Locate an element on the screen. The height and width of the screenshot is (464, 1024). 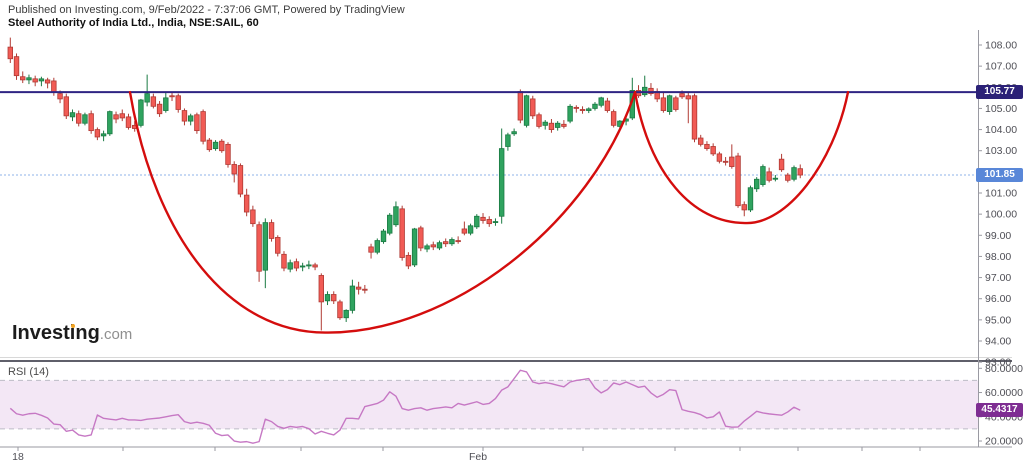
investing-watermark-logo: Investing.com is located at coordinates (72, 333).